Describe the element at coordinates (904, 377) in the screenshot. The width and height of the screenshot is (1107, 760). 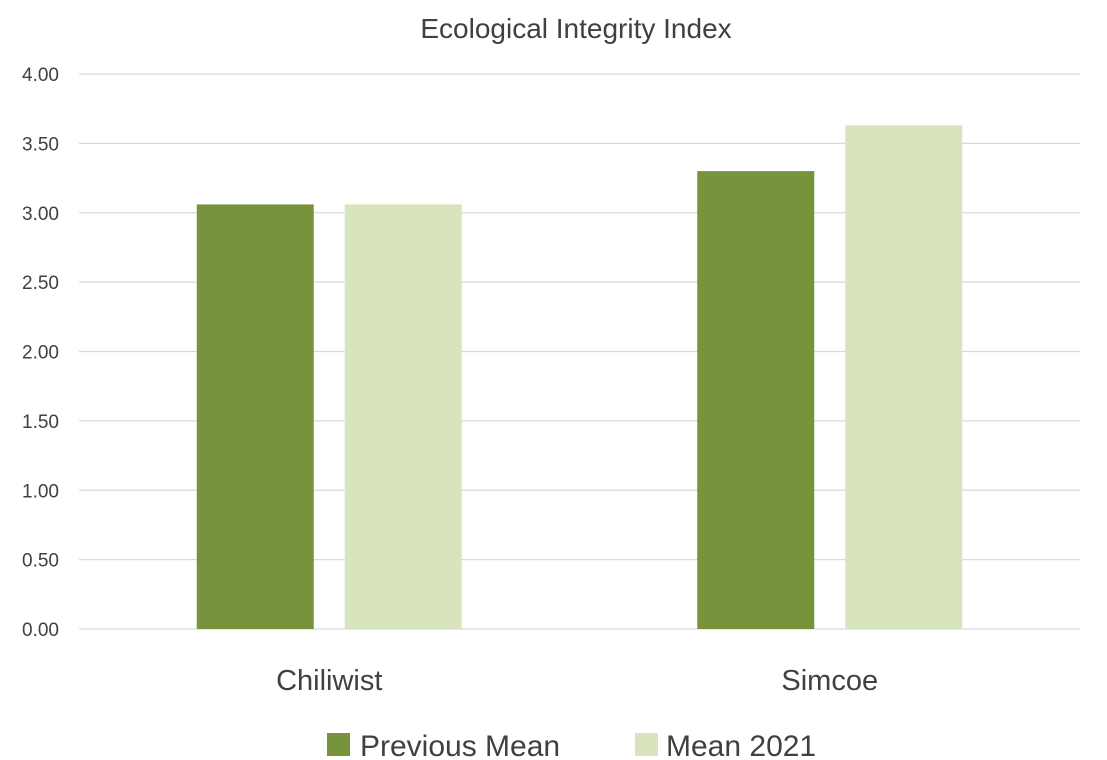
I see `bar-mean-2021-simcoe` at that location.